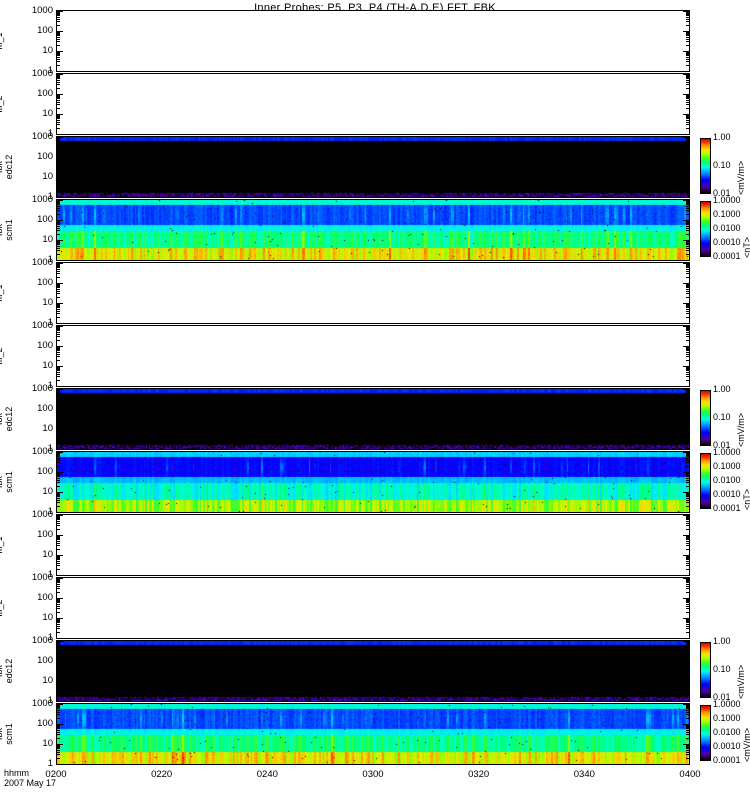 This screenshot has width=750, height=800. What do you see at coordinates (267, 774) in the screenshot?
I see `x-tick-label: 0240` at bounding box center [267, 774].